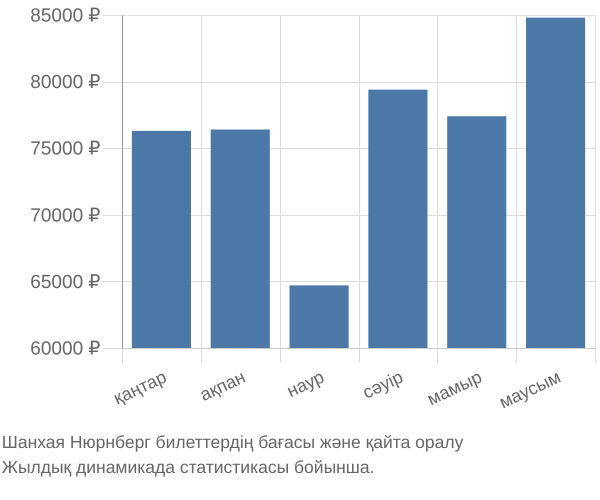 Image resolution: width=600 pixels, height=500 pixels. What do you see at coordinates (65, 149) in the screenshot?
I see `y-tick-label: 75000 ₽` at bounding box center [65, 149].